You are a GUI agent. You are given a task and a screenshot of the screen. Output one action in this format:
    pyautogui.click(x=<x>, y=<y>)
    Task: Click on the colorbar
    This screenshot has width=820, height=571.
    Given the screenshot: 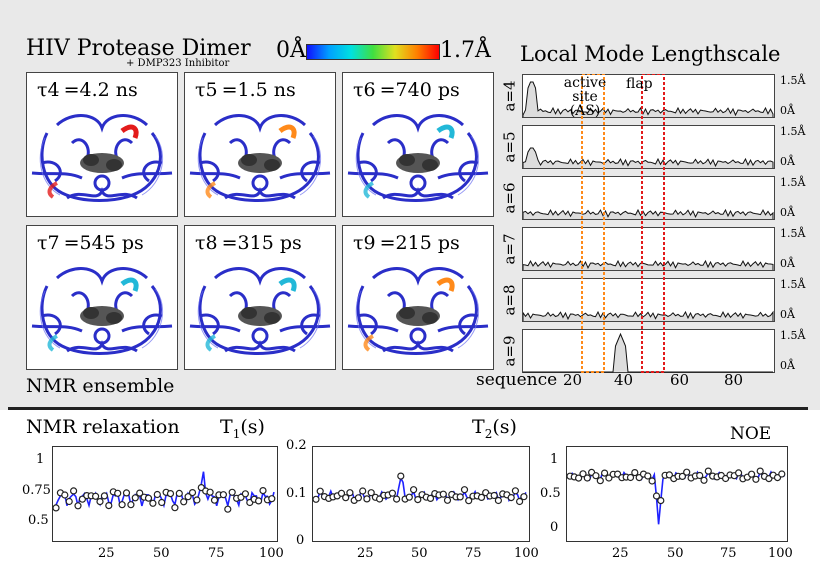 What is the action you would take?
    pyautogui.click(x=373, y=52)
    